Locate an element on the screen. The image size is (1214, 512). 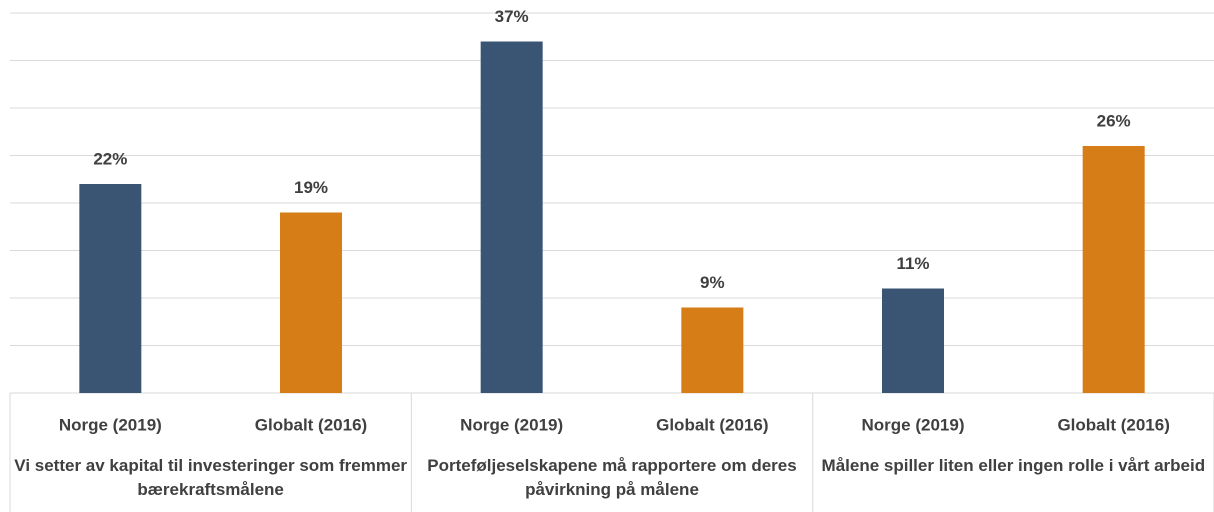
data-label: 9% is located at coordinates (712, 282).